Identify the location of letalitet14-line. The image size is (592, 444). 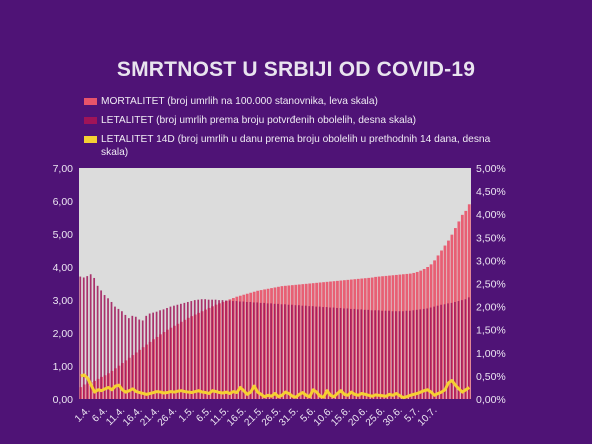
(275, 386).